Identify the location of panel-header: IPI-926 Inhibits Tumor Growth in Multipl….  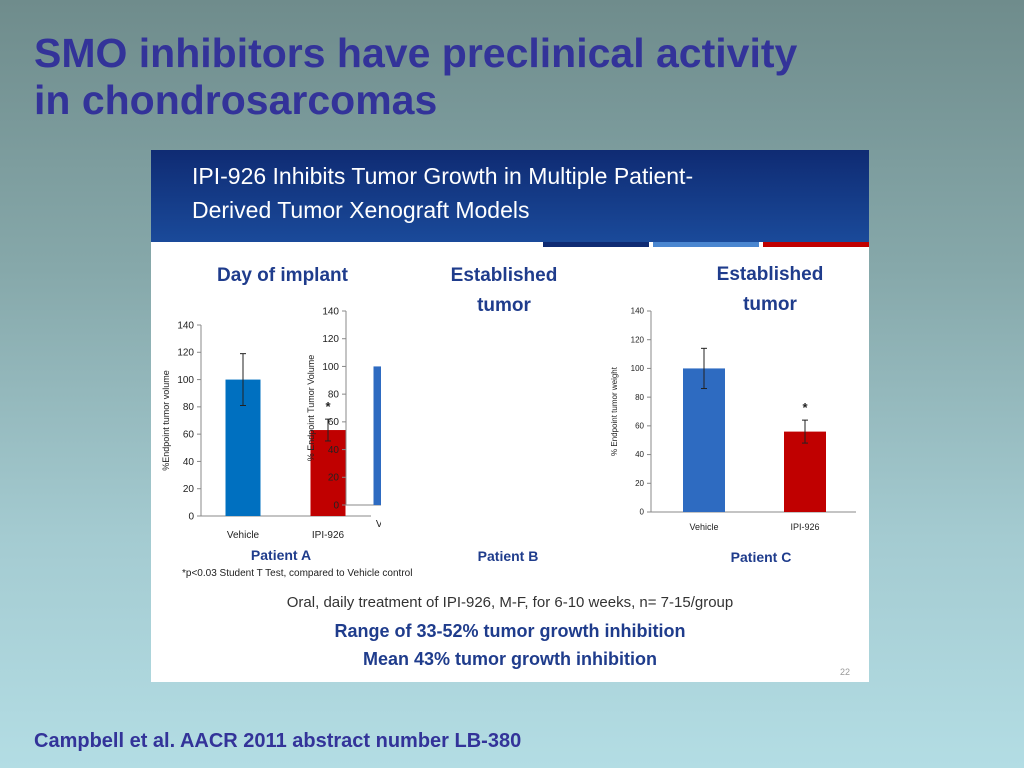
(510, 196).